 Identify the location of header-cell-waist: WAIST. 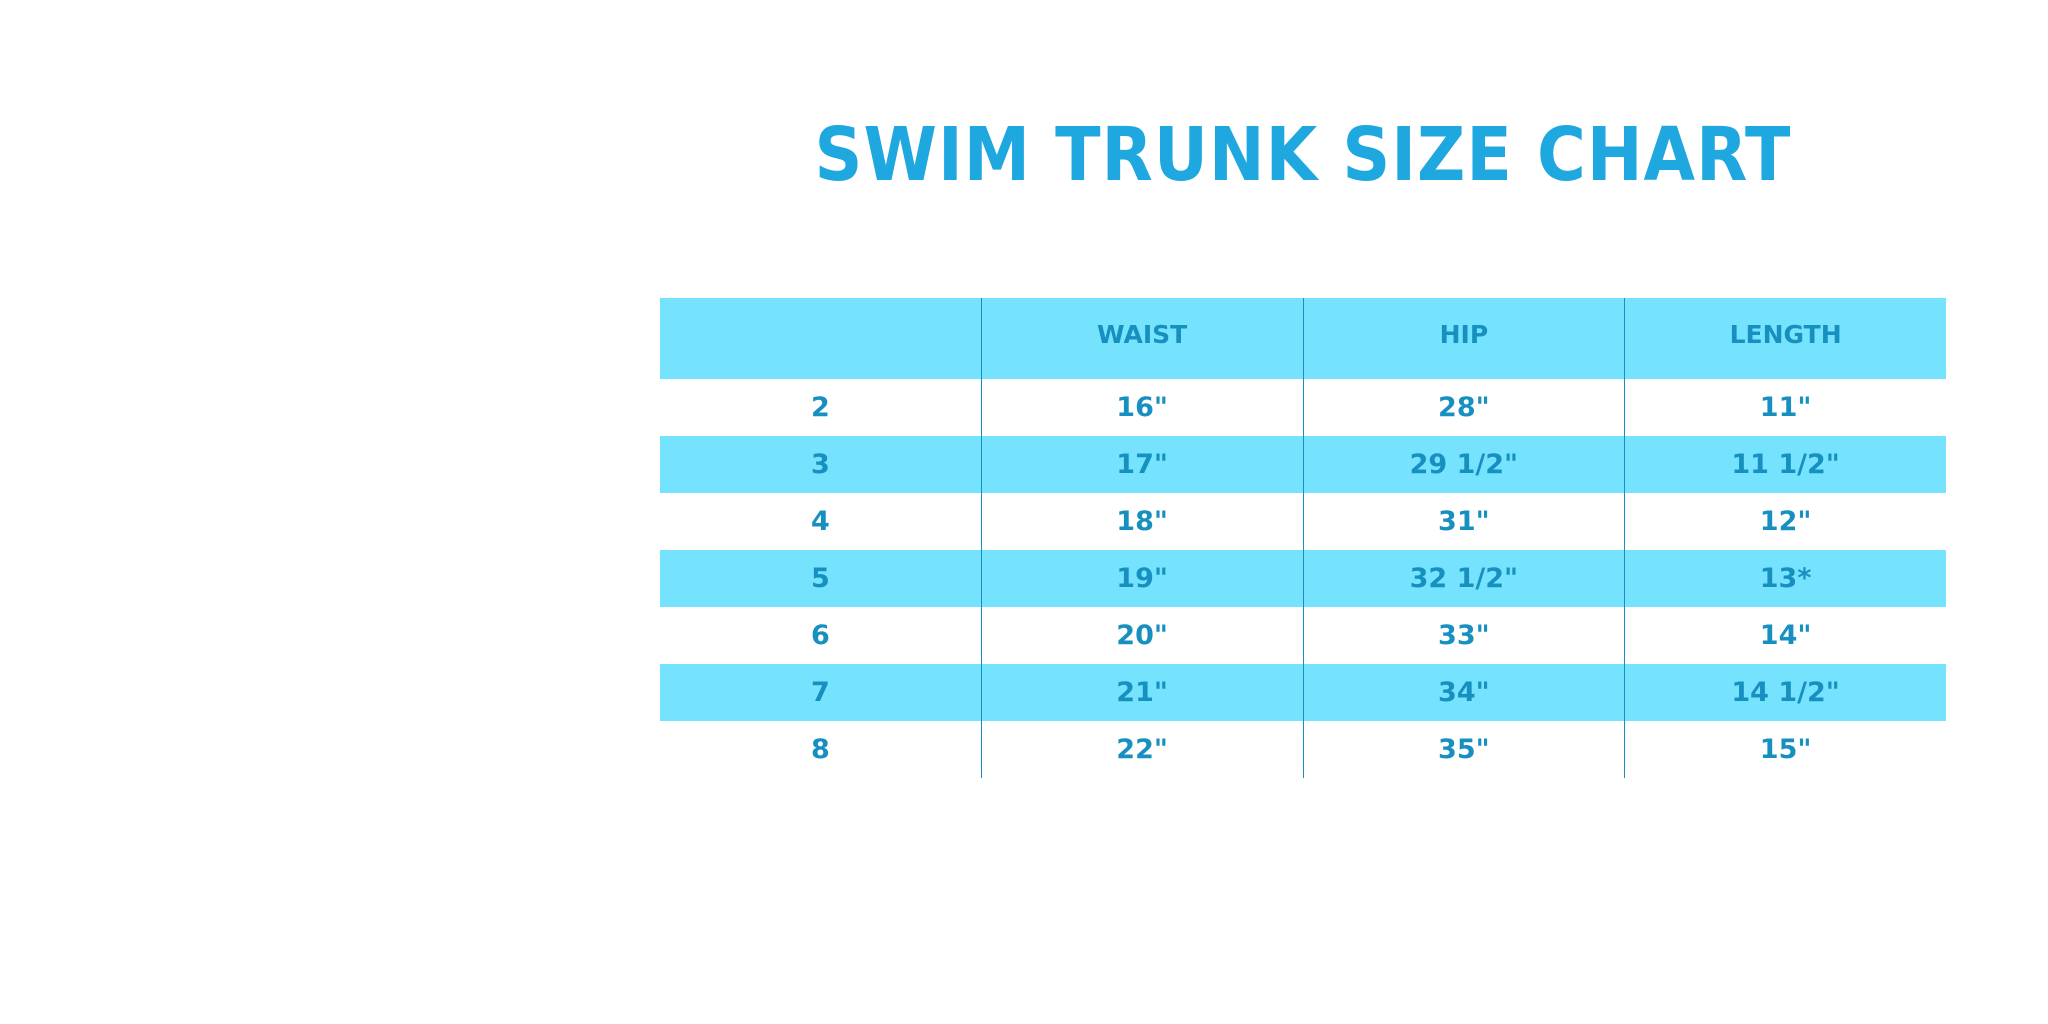
(1141, 338).